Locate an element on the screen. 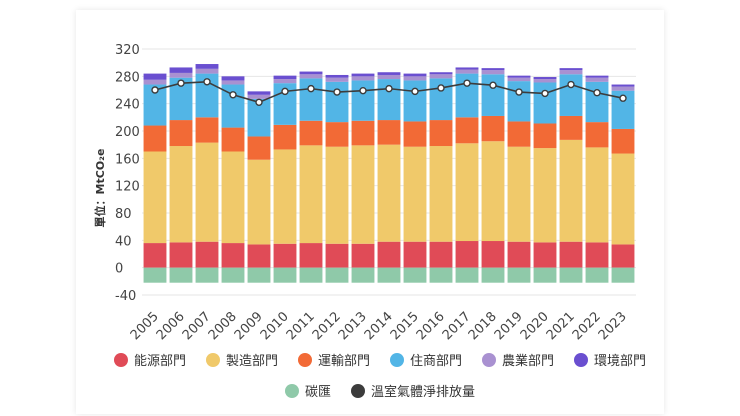 This screenshot has height=416, width=740. legend-label: 農業部門 is located at coordinates (528, 361).